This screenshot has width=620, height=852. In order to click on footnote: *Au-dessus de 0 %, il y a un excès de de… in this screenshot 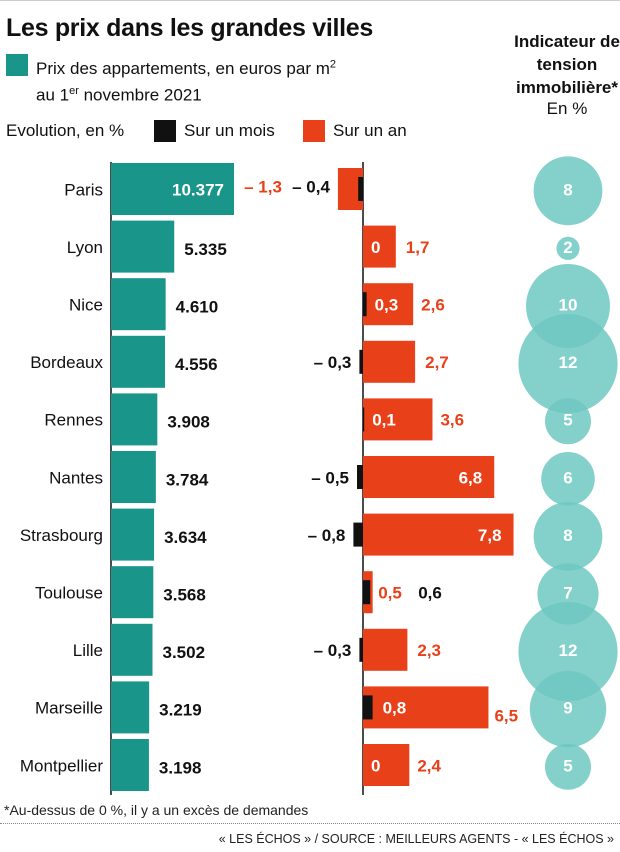, I will do `click(156, 810)`.